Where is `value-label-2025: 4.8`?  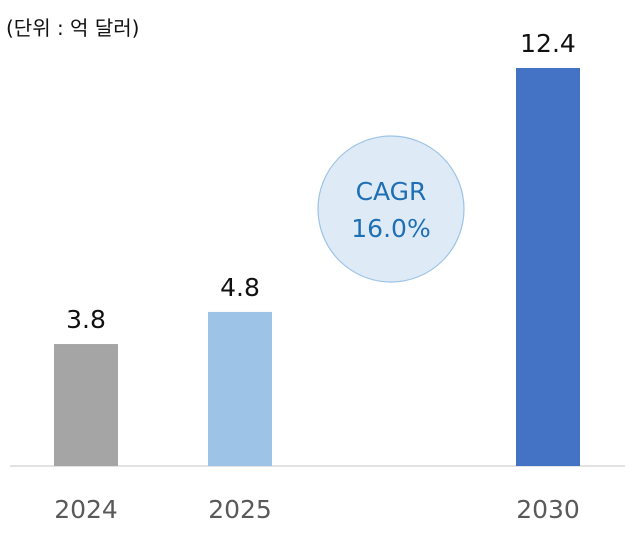
value-label-2025: 4.8 is located at coordinates (240, 287).